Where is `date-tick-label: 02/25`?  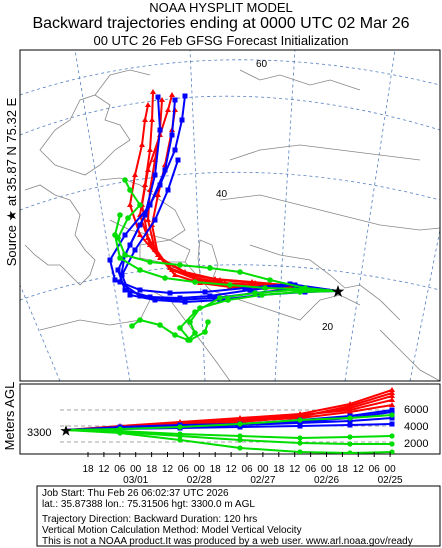
date-tick-label: 02/25 is located at coordinates (390, 480).